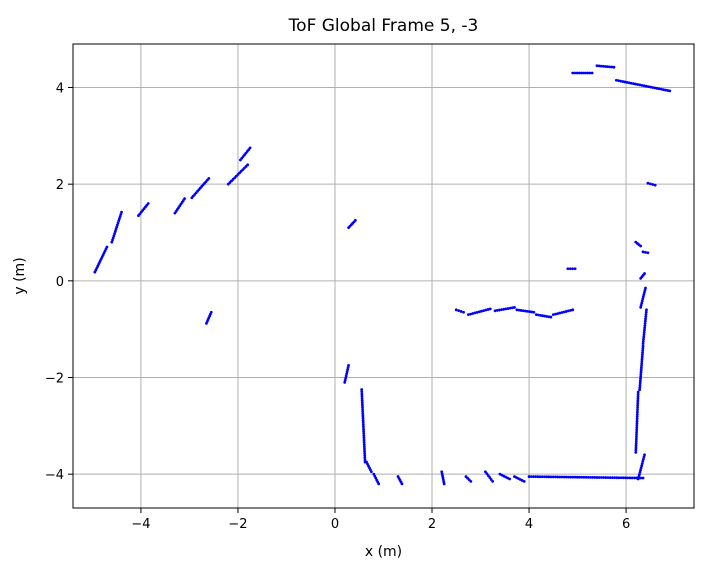 Image resolution: width=708 pixels, height=568 pixels. I want to click on y-axis-label: y (m), so click(20, 275).